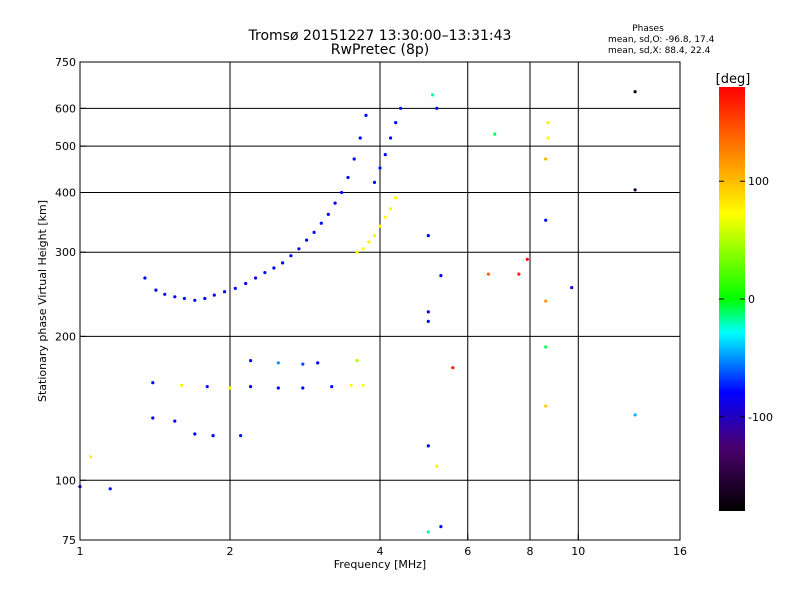 Image resolution: width=800 pixels, height=600 pixels. I want to click on colorbar-tick-label: -100, so click(760, 417).